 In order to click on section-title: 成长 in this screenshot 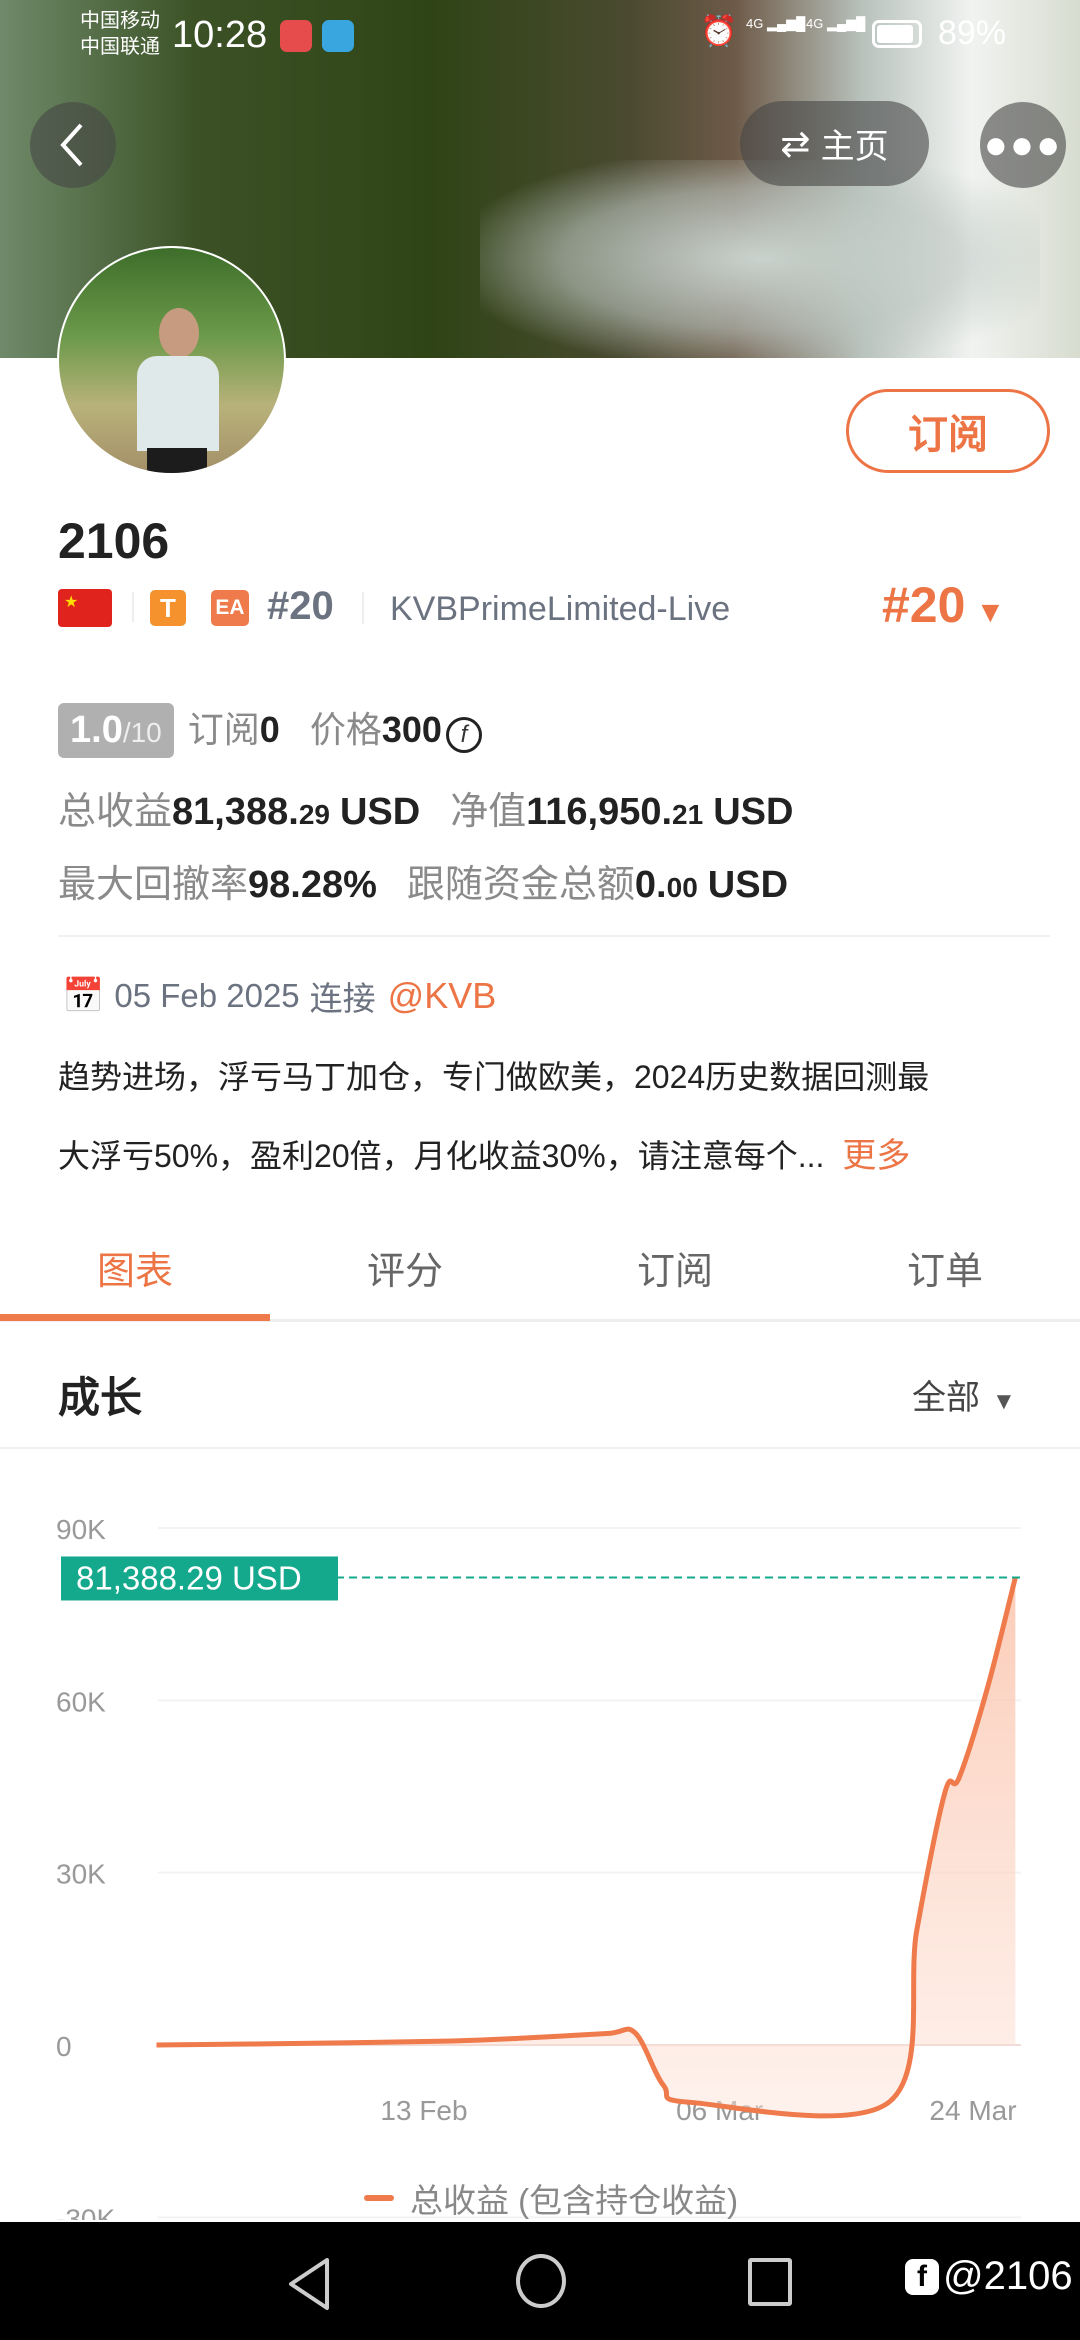, I will do `click(100, 1397)`.